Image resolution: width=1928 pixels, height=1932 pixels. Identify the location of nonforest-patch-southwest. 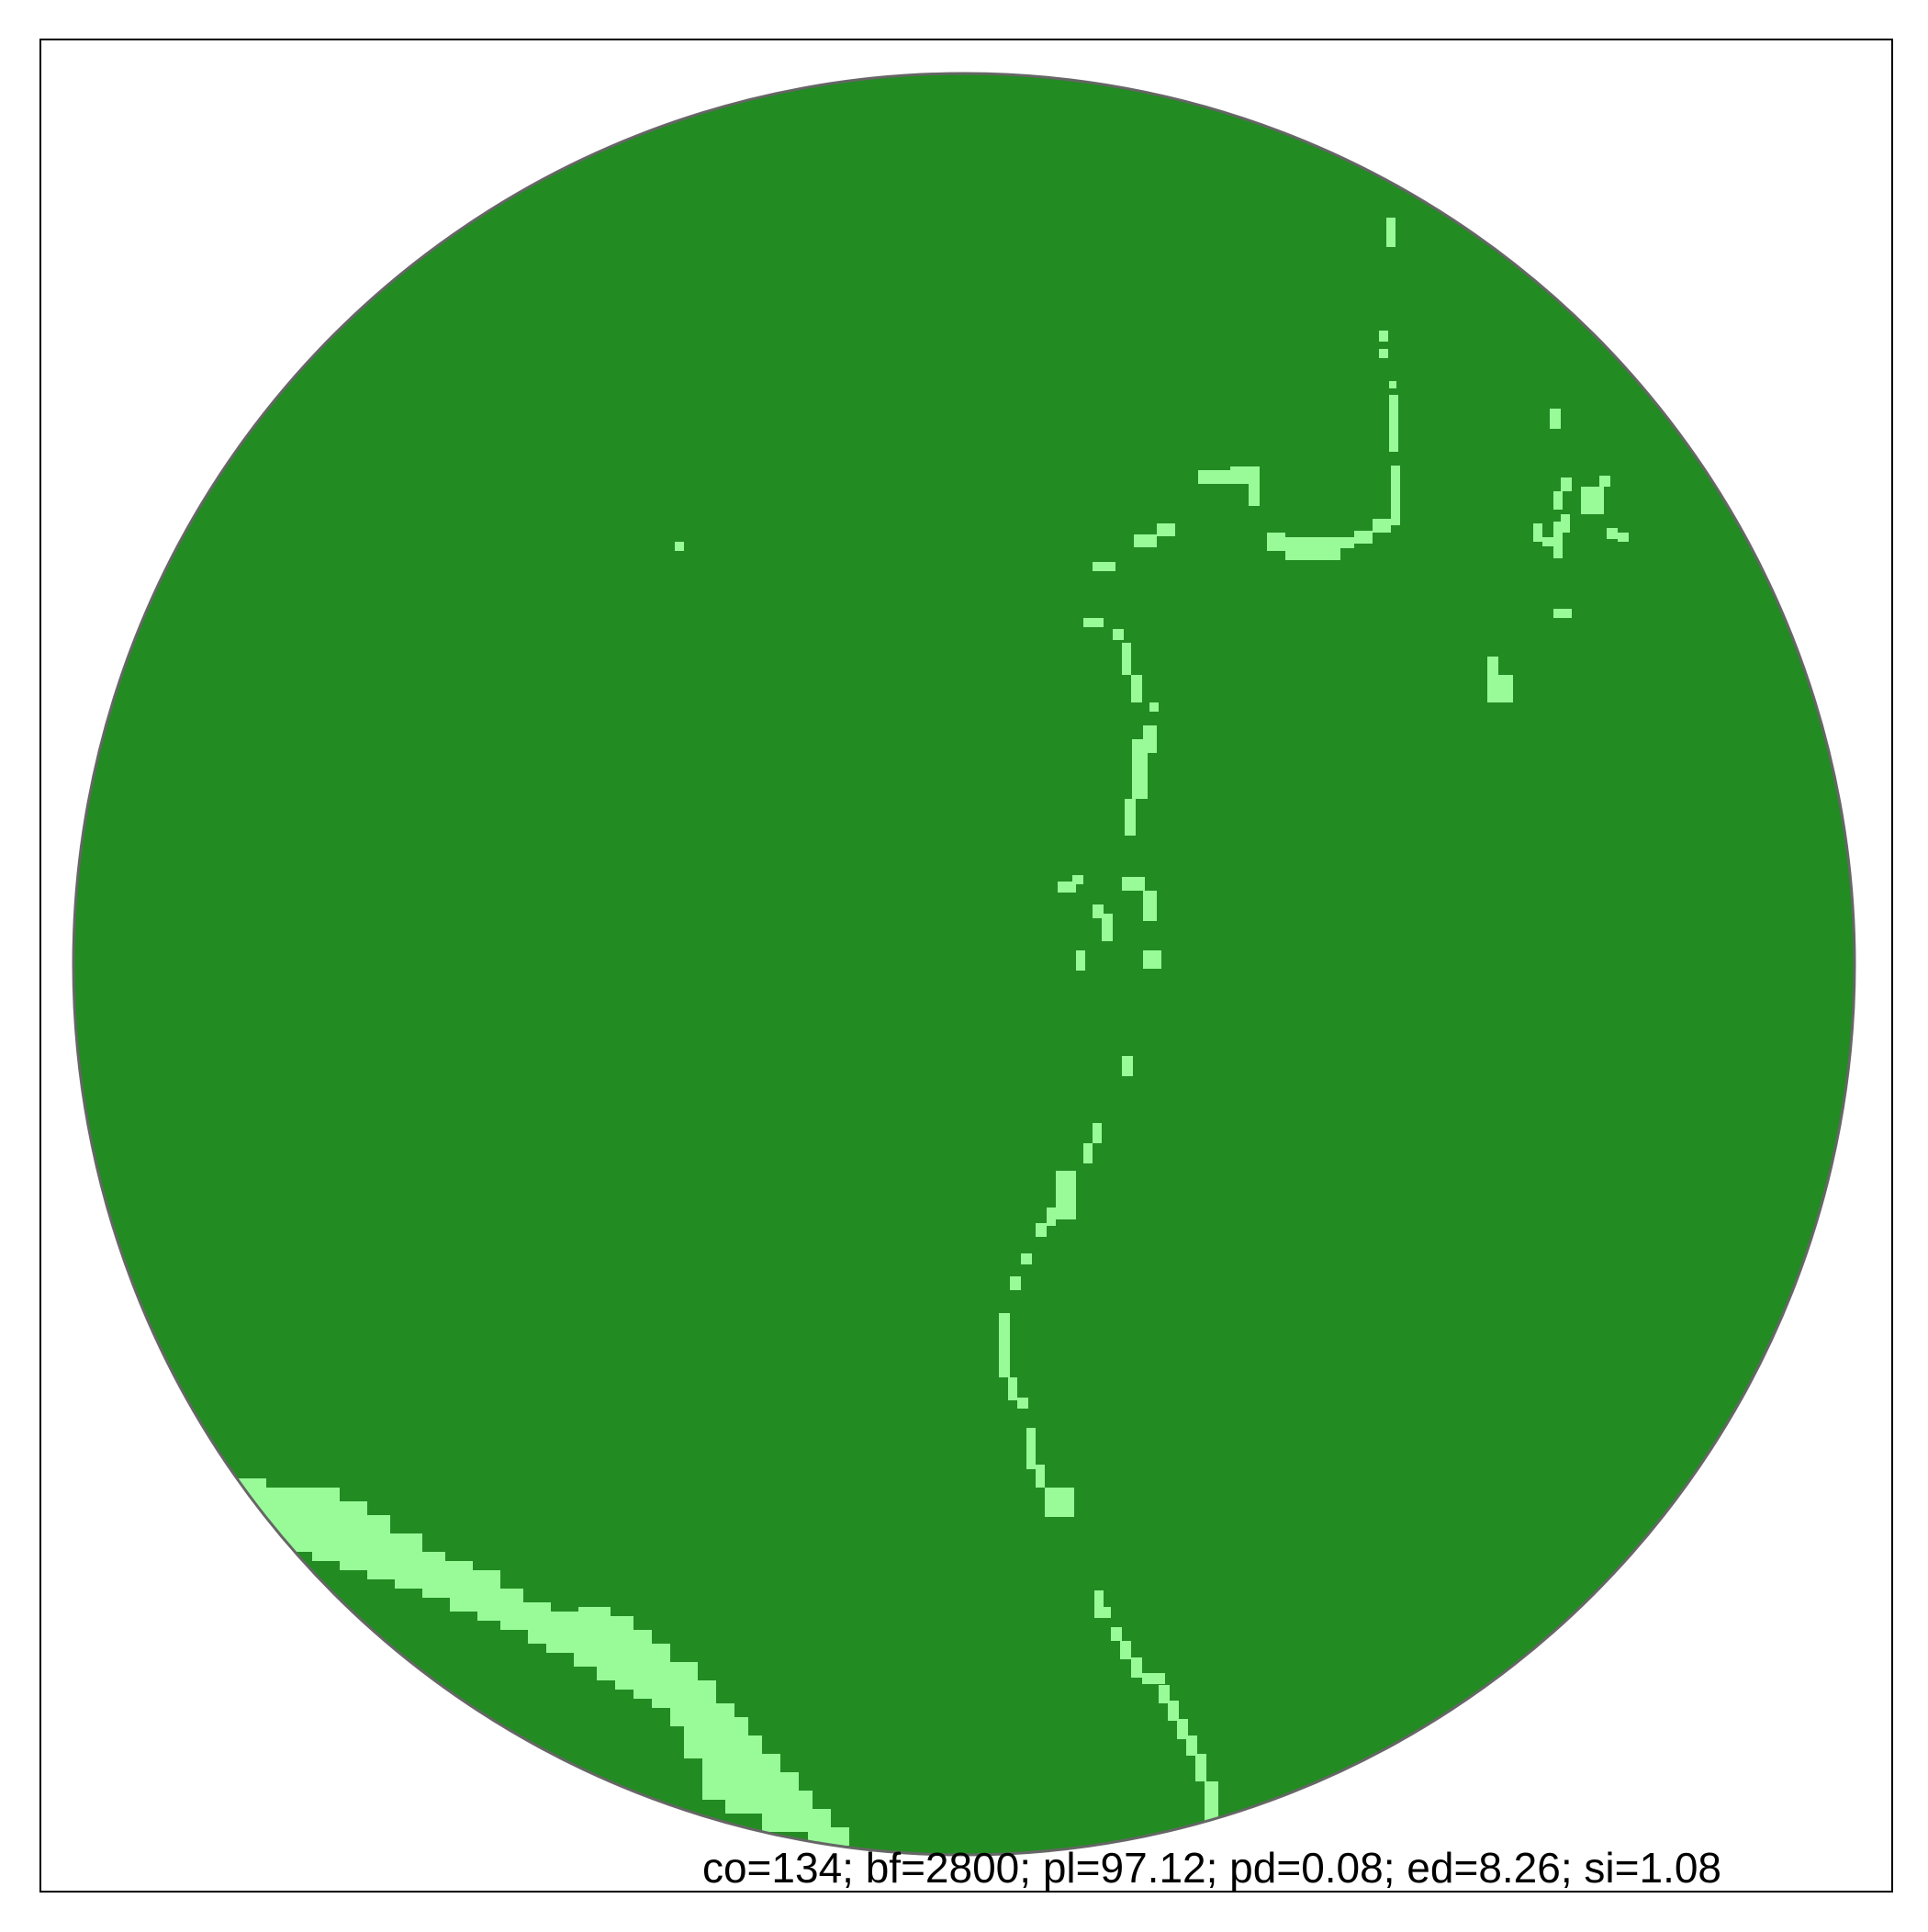
(525, 1662).